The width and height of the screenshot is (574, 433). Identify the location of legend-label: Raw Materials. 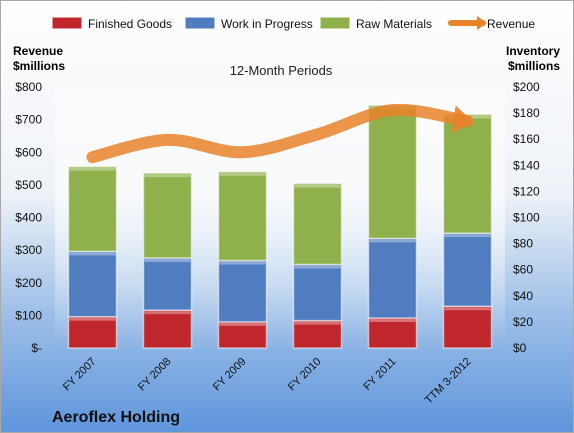
(394, 24).